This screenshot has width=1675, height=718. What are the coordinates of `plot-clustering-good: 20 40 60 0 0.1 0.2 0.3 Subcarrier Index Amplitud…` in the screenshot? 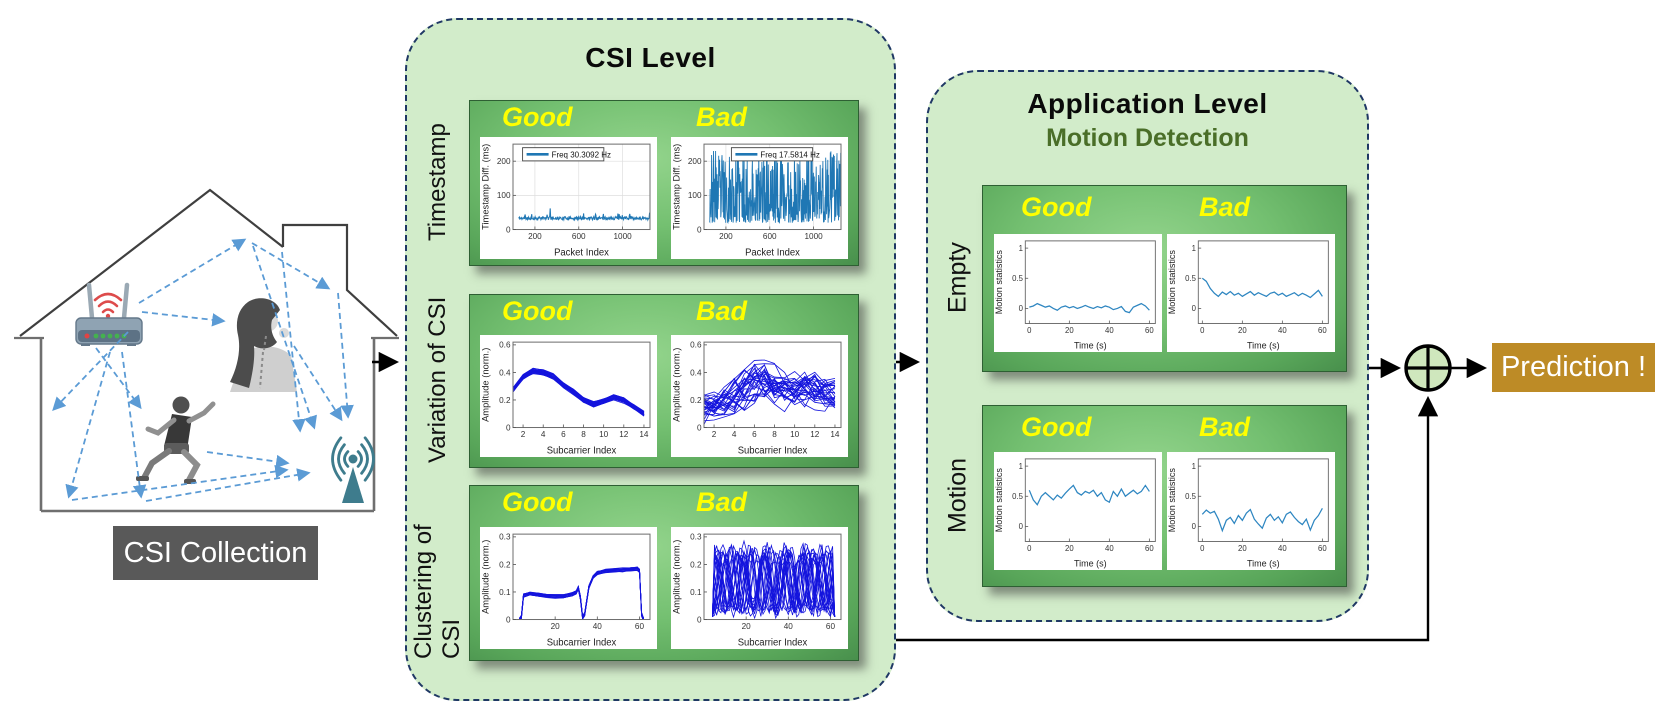 It's located at (568, 588).